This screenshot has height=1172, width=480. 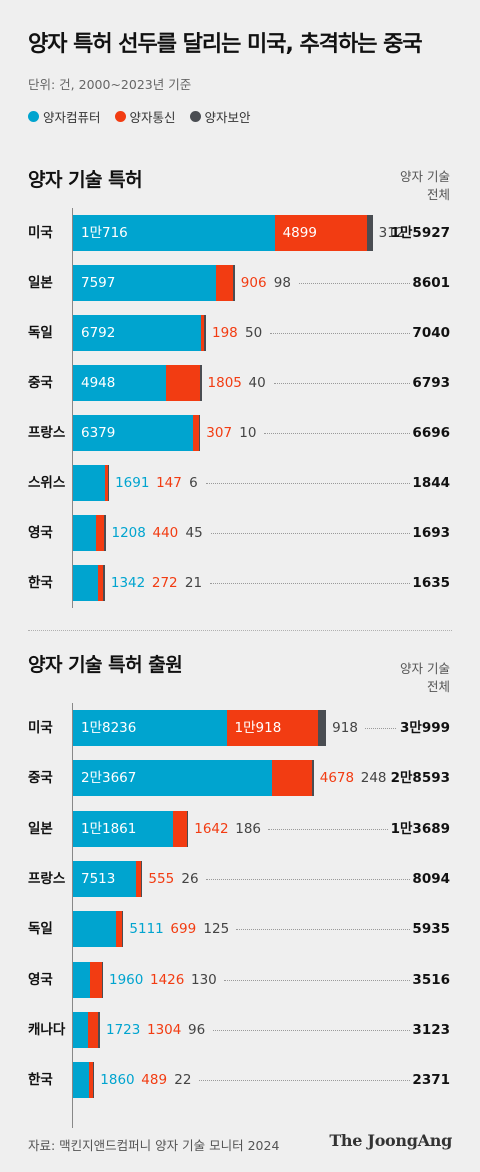 I want to click on chart-row: 영국 1960 1426 130 3516, so click(x=240, y=980).